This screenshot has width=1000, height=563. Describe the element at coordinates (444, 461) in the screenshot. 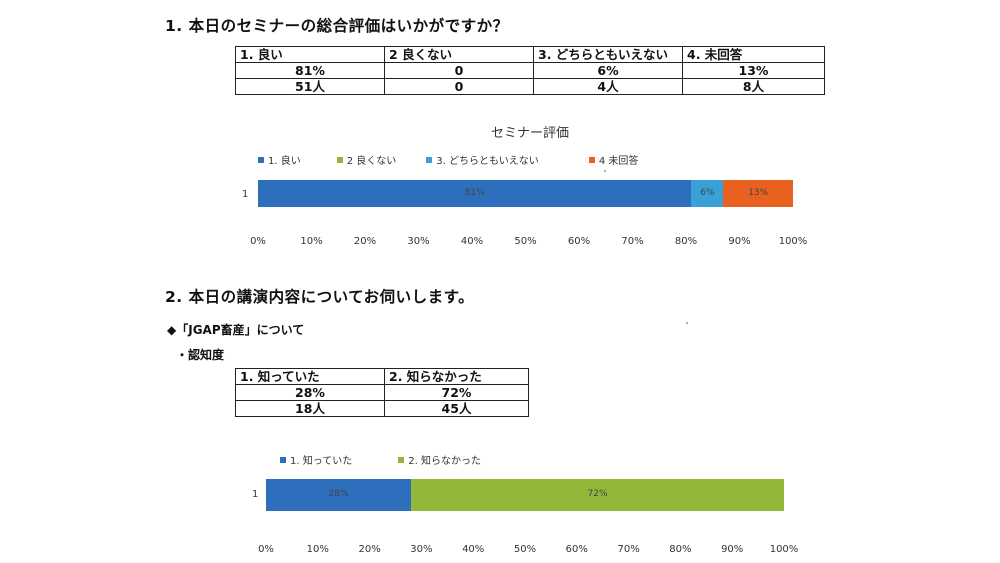

I see `legend-label: 2. 知らなかった` at that location.